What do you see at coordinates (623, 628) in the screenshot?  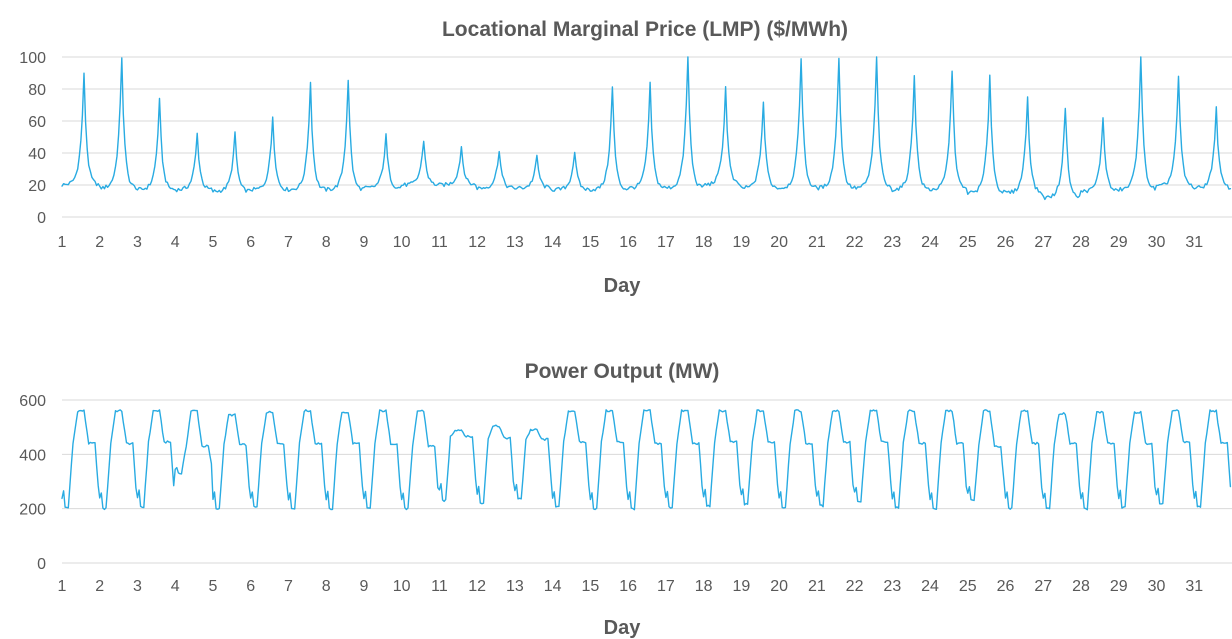 I see `power-output-x-axis-label: Day` at bounding box center [623, 628].